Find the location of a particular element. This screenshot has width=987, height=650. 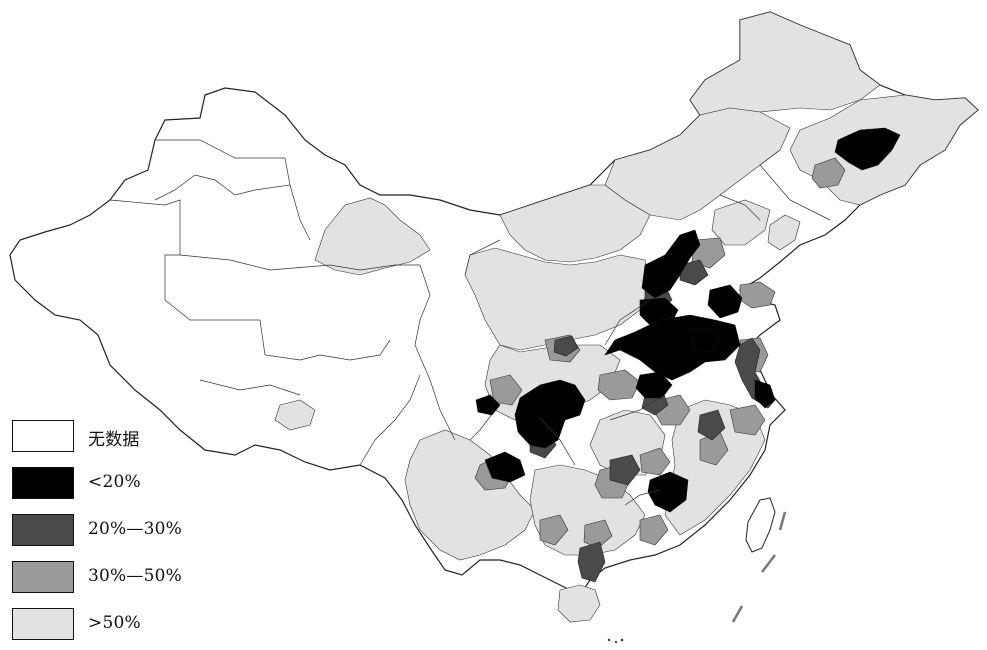

map-legend: 无数据 <20% 20%—30% 30%—50% >50% is located at coordinates (107, 532).